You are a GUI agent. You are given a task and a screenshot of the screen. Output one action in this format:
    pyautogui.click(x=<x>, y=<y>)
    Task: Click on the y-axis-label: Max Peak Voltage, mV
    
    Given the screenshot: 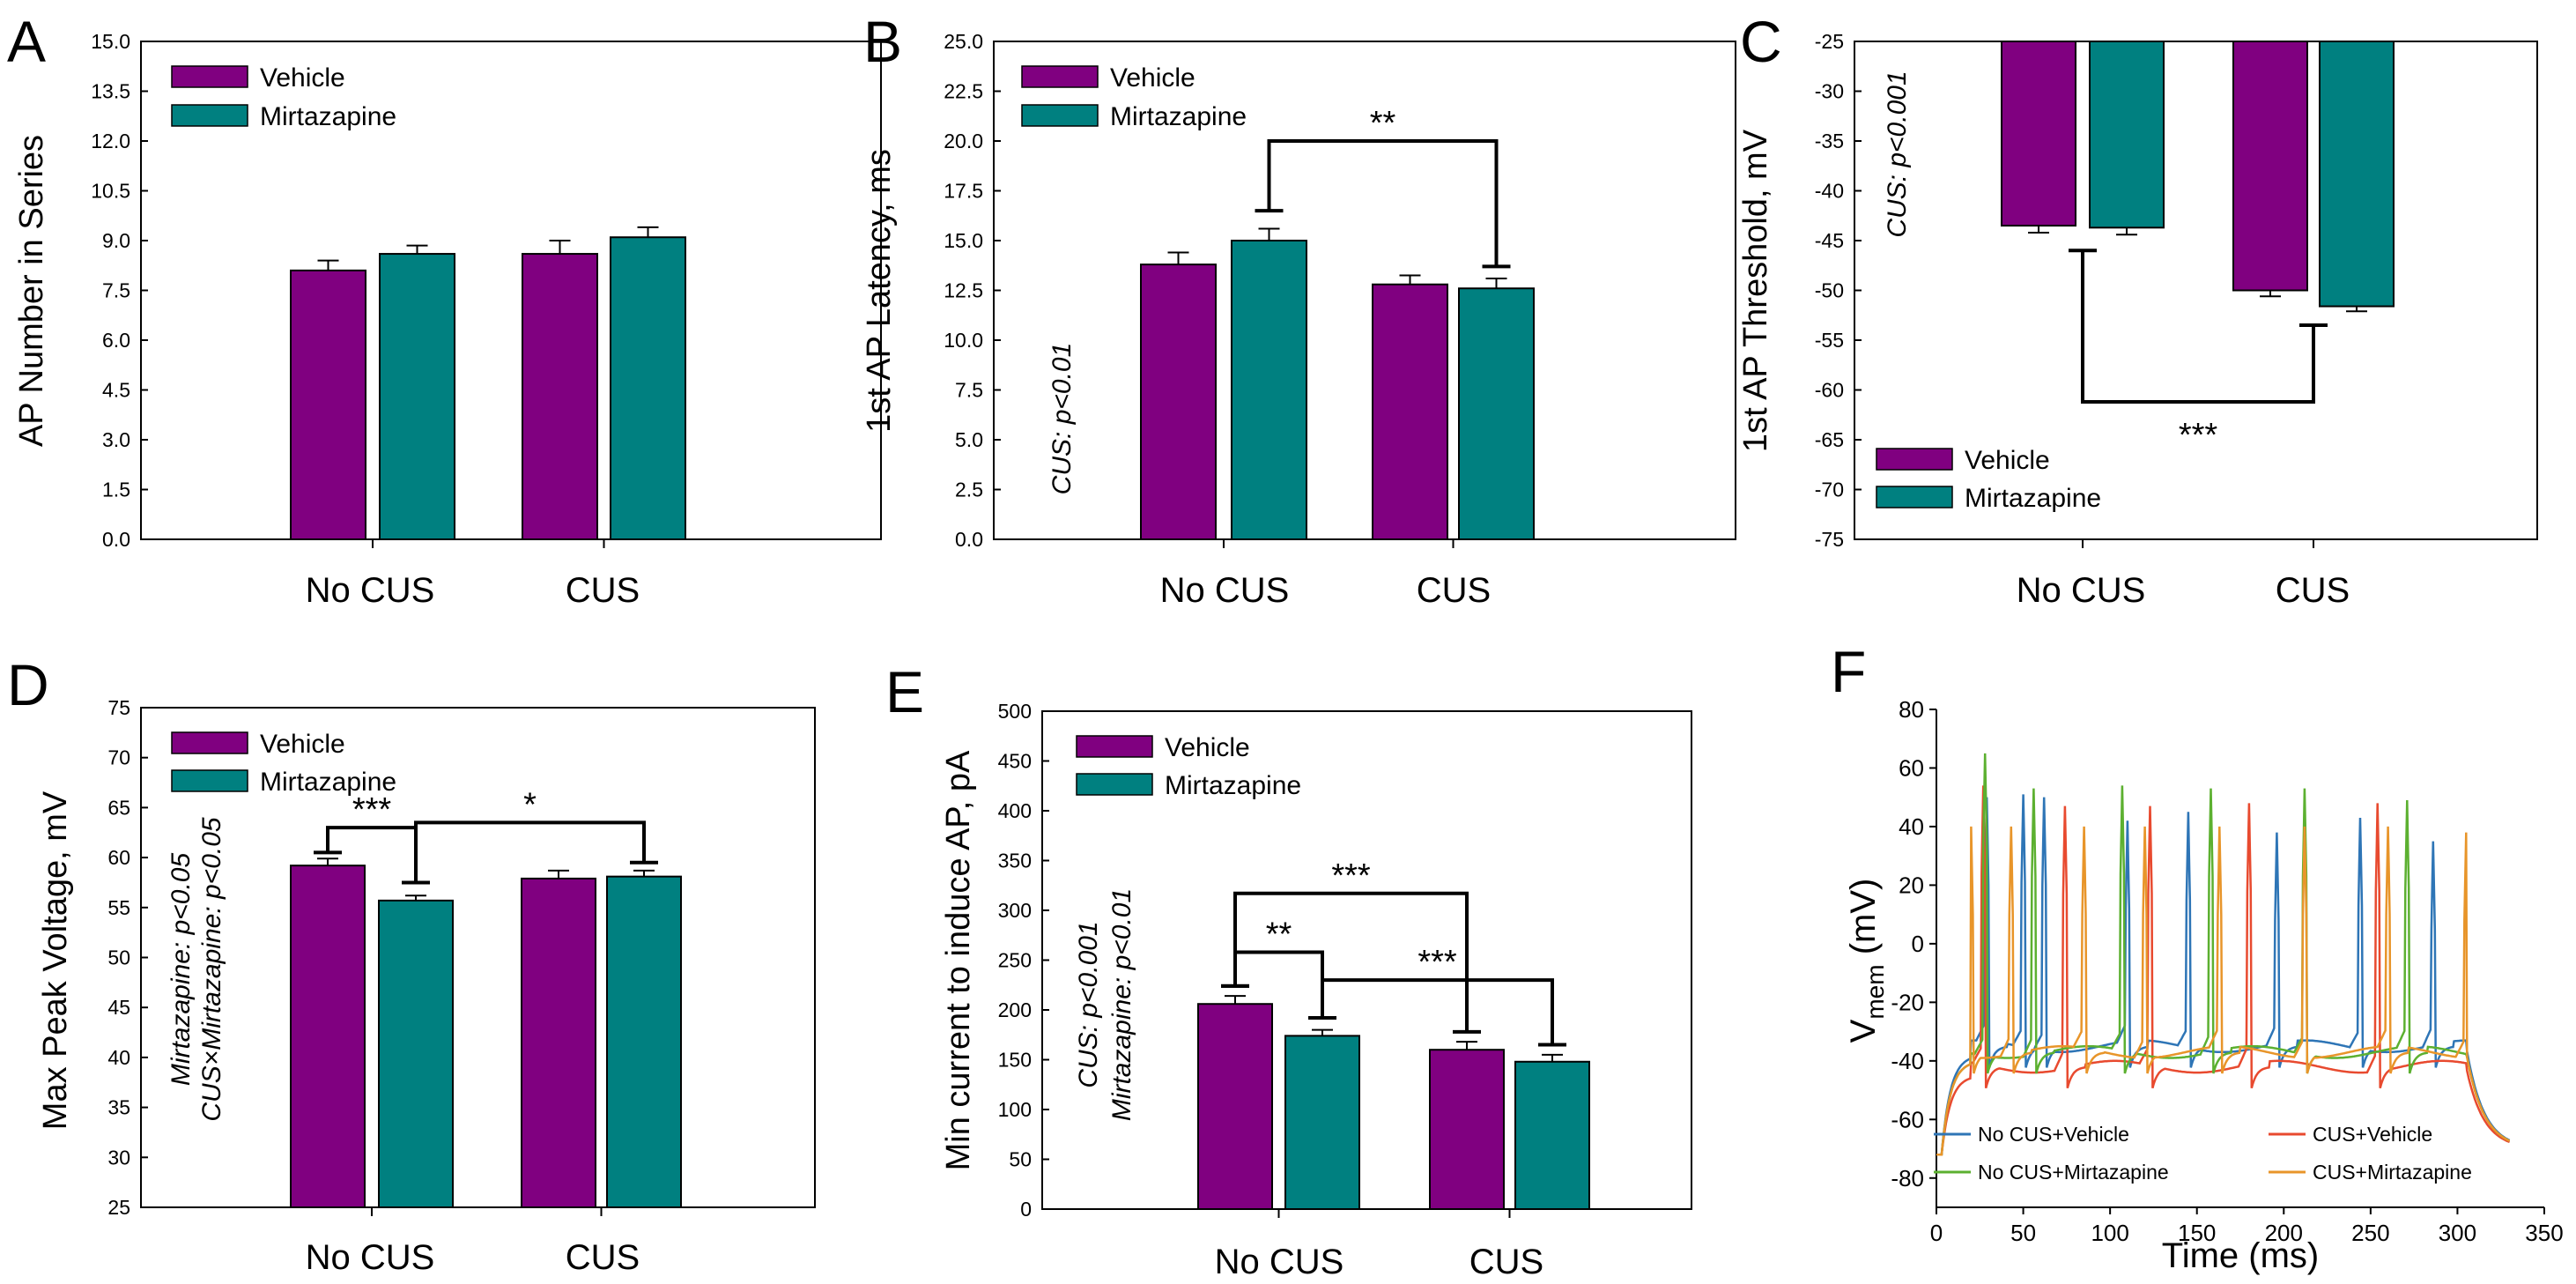 What is the action you would take?
    pyautogui.click(x=56, y=960)
    